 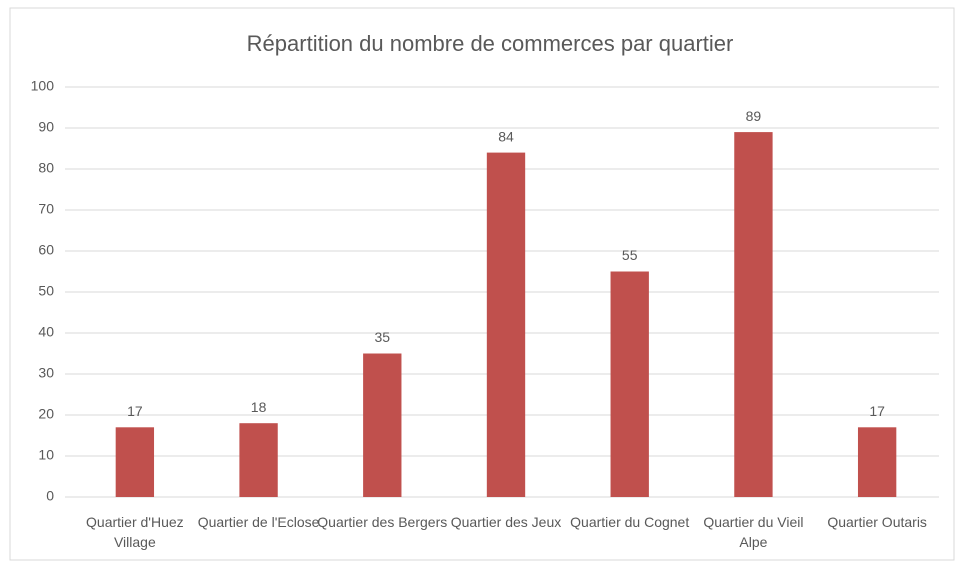 What do you see at coordinates (754, 116) in the screenshot?
I see `data-label: 89` at bounding box center [754, 116].